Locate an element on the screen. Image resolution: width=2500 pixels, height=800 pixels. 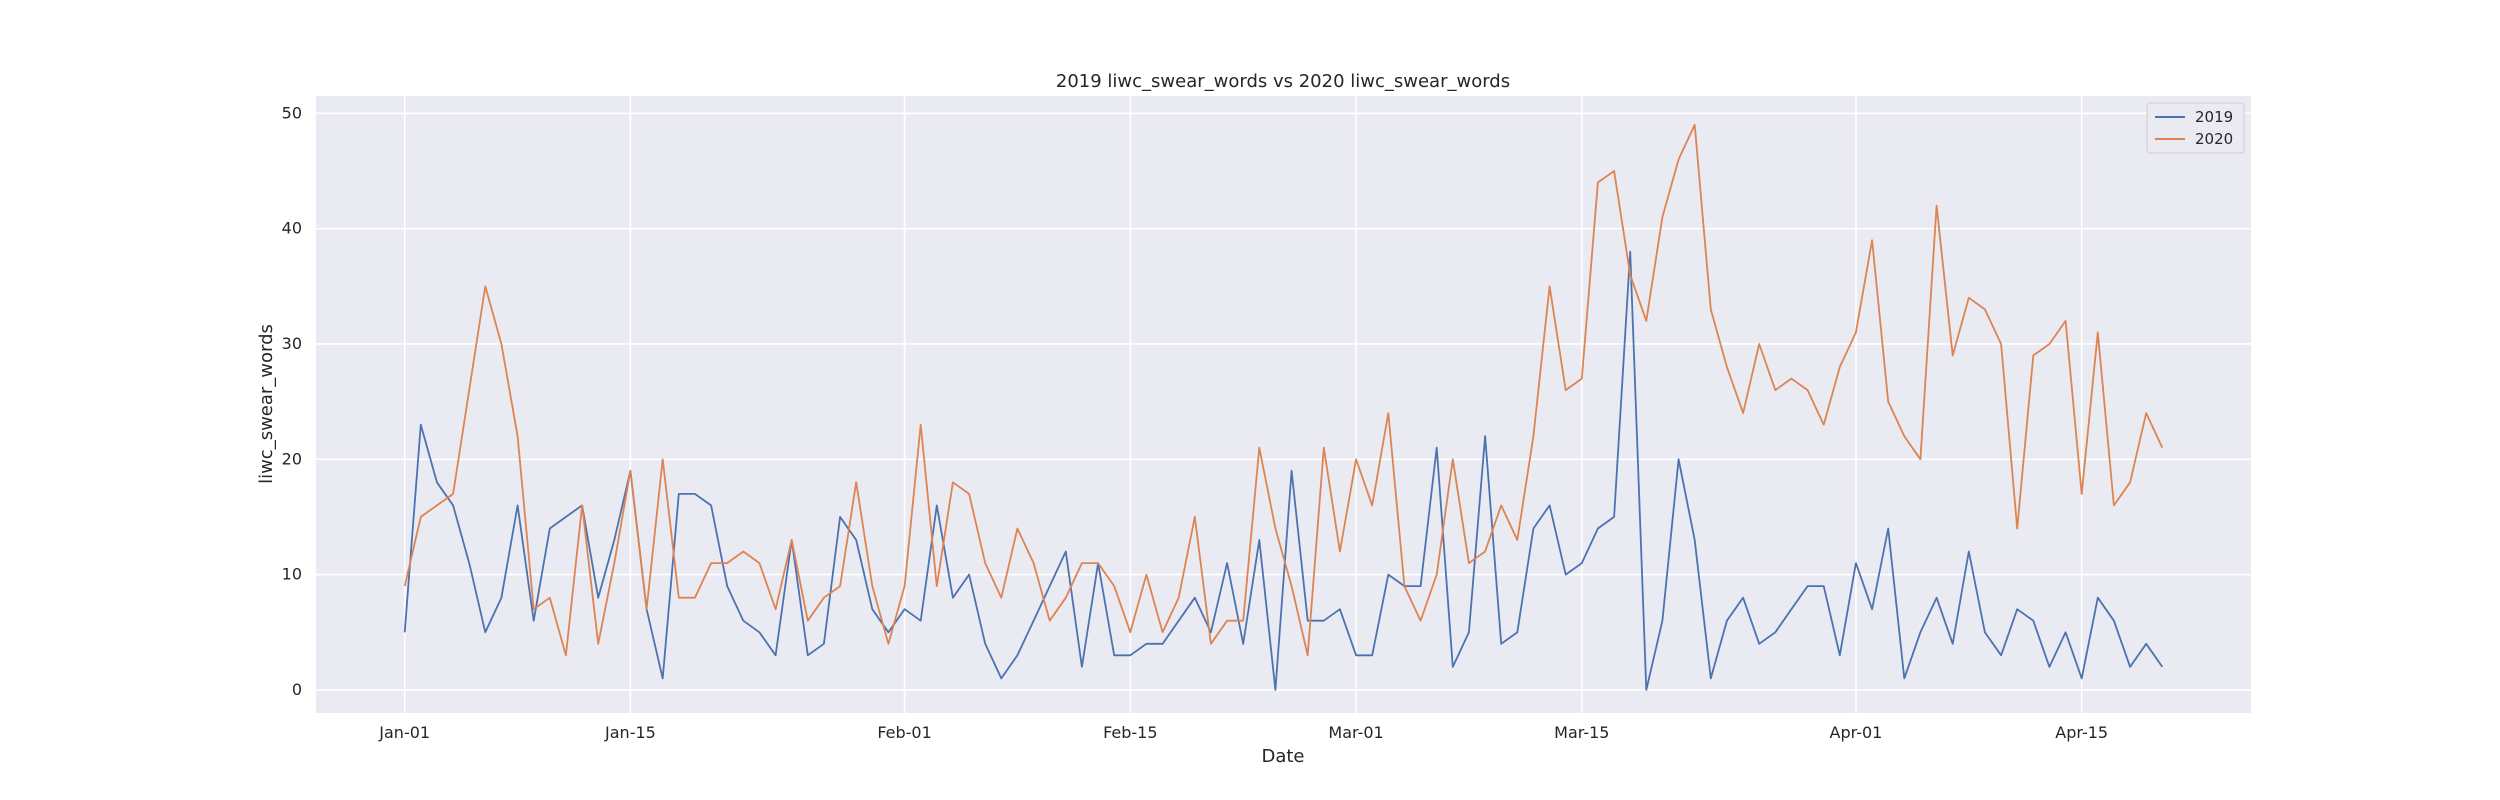
y-tick-label: 0 is located at coordinates (297, 689).